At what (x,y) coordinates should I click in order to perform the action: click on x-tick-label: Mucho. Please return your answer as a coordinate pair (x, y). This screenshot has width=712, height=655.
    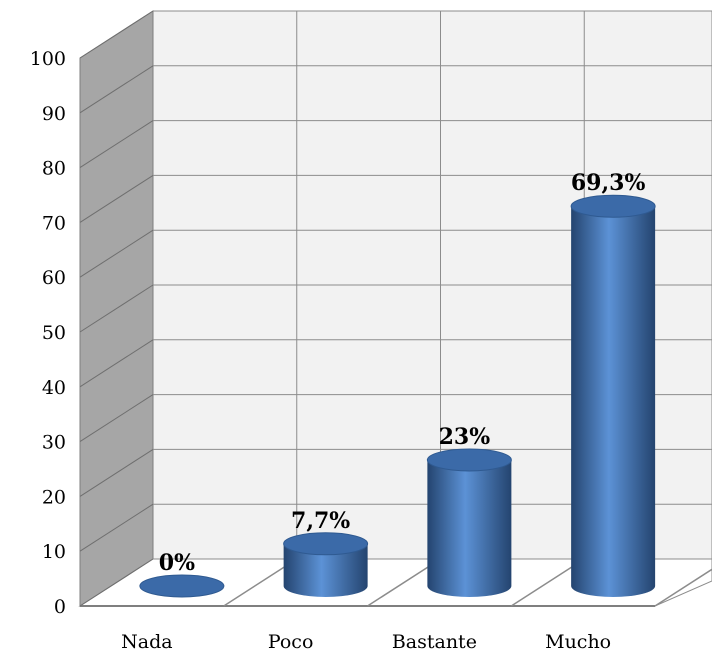
    Looking at the image, I should click on (578, 642).